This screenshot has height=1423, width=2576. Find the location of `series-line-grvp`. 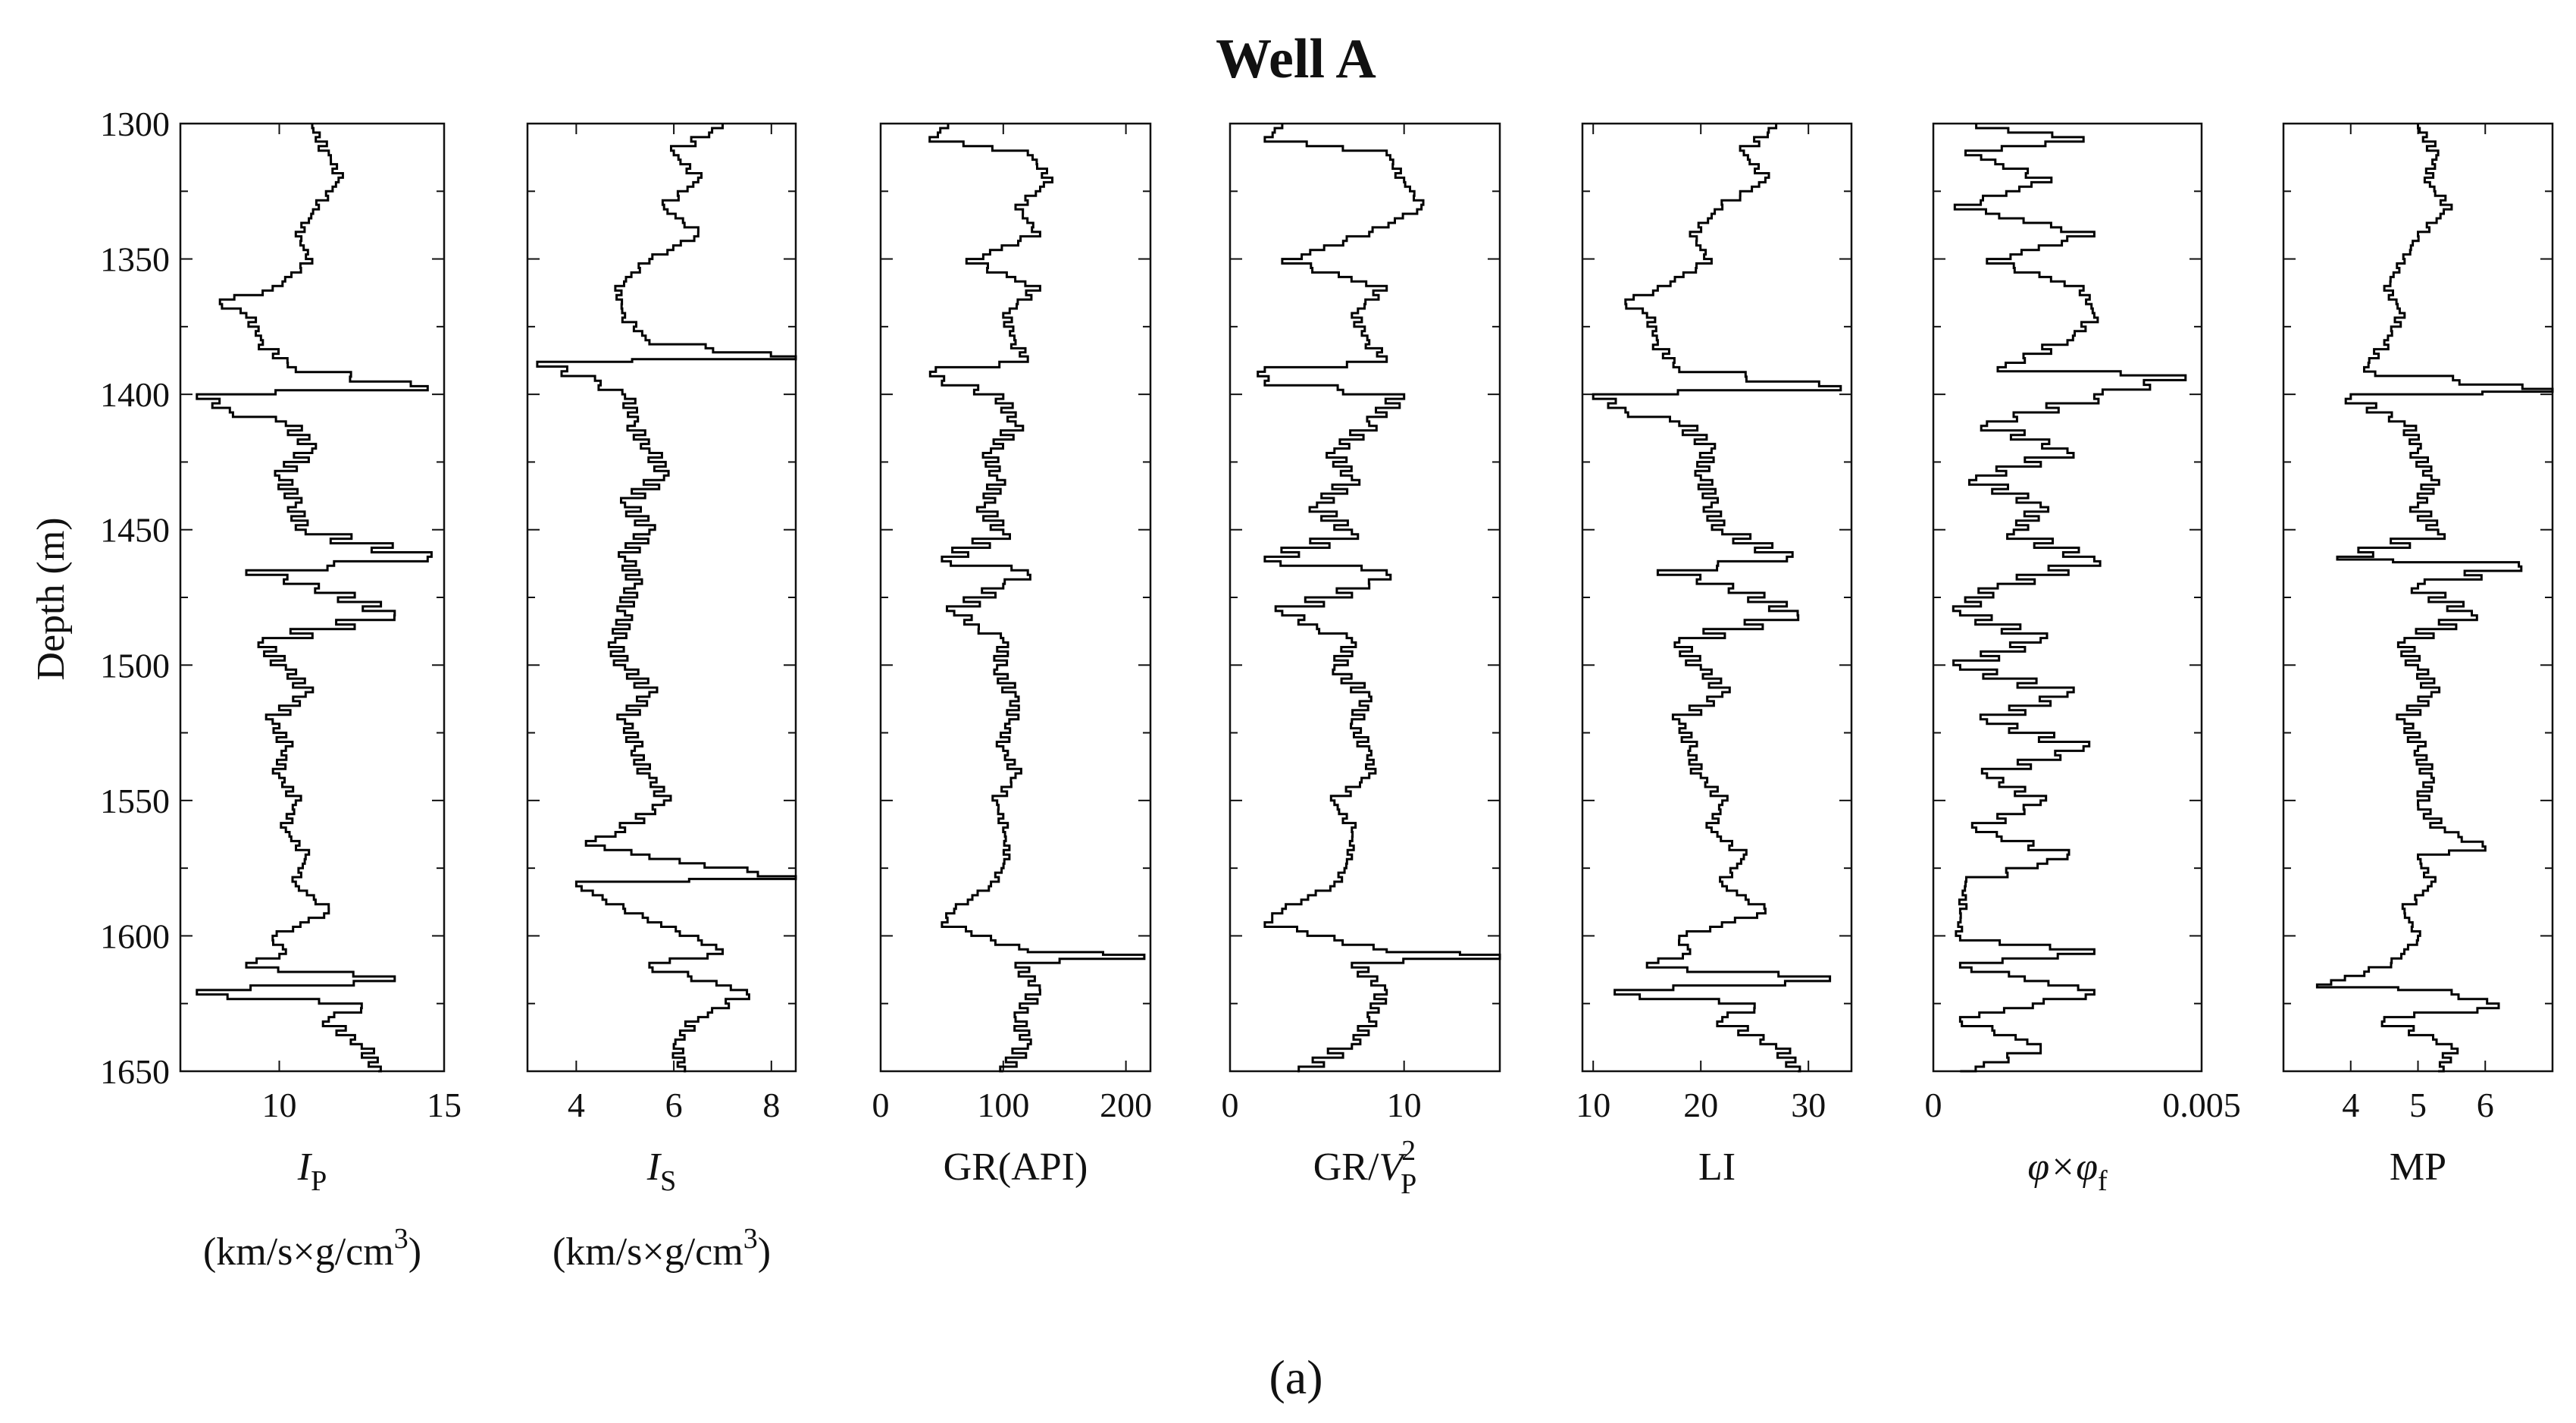

series-line-grvp is located at coordinates (1379, 598).